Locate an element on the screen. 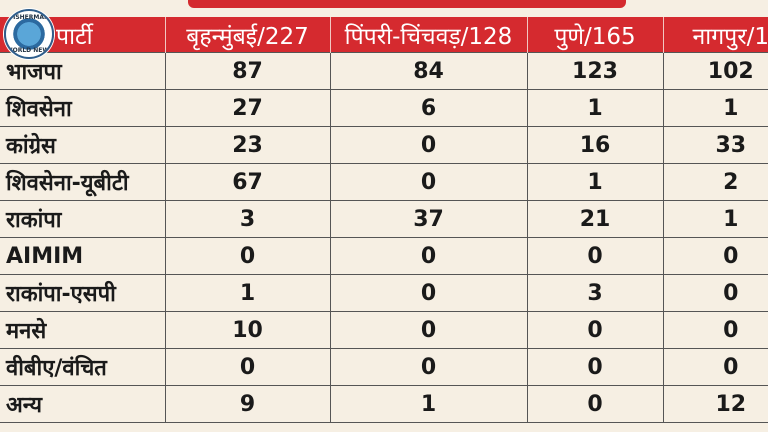  table-row: वीबीए/वंचित 0 0 0 0 is located at coordinates (384, 367).